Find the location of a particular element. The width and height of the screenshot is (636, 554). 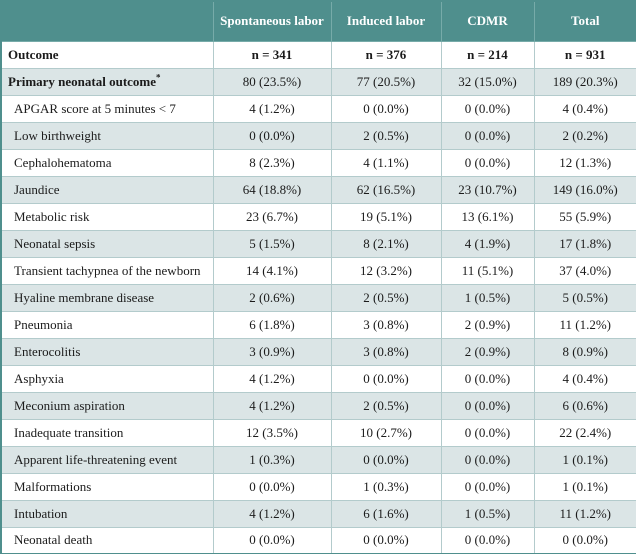

column-header-total: Total is located at coordinates (584, 21).